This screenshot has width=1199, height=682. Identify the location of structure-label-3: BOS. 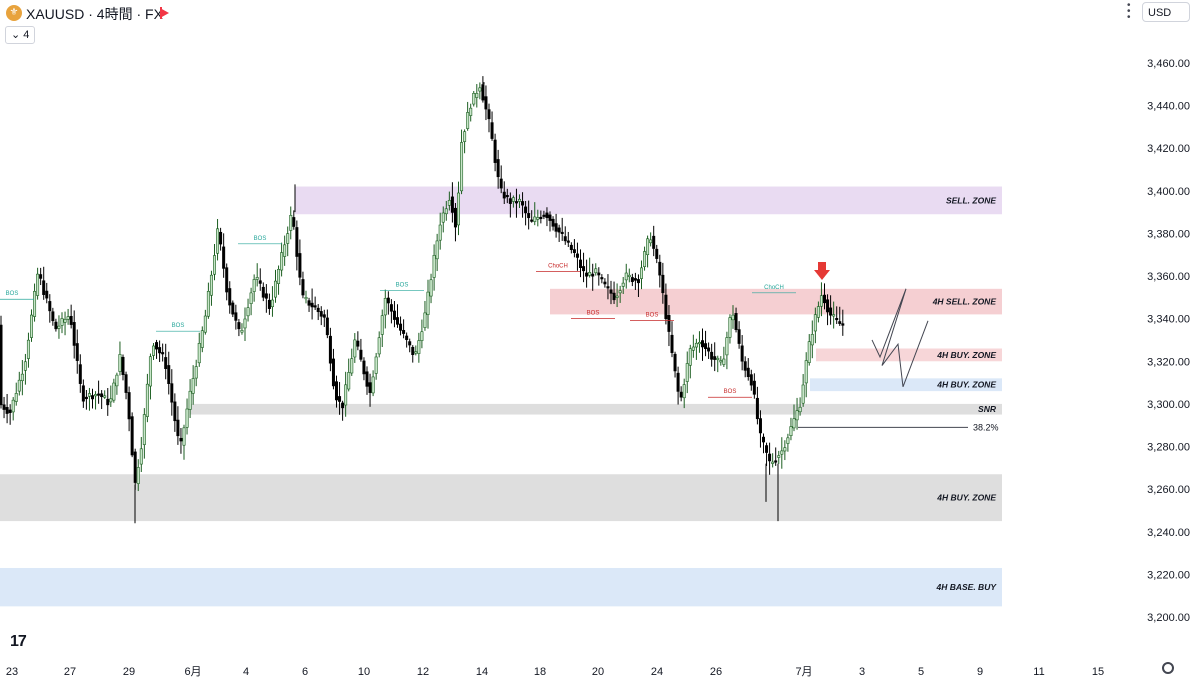
(402, 286).